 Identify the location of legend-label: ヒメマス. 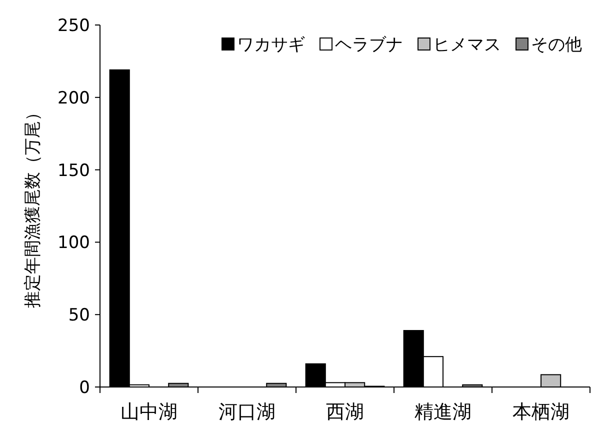
(467, 45).